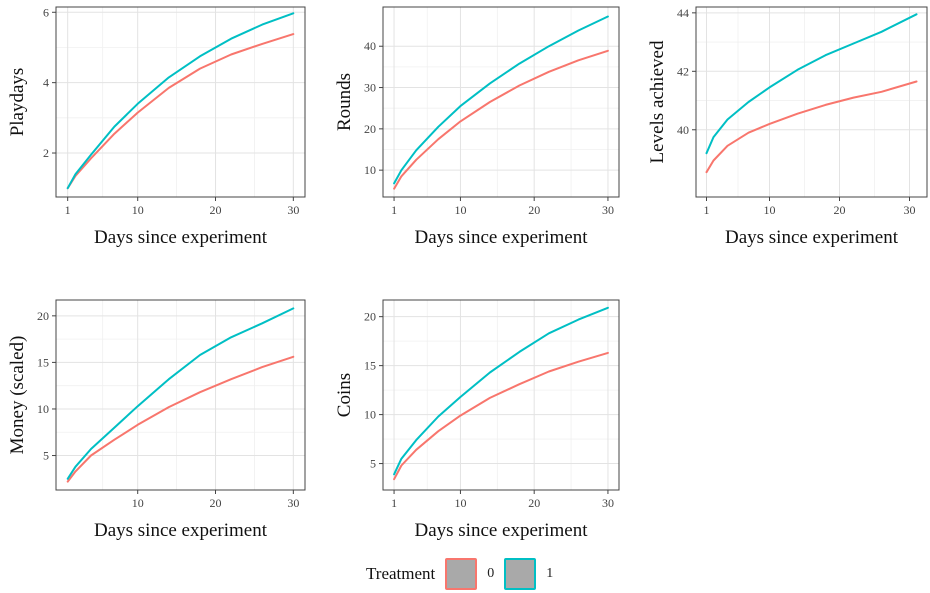  Describe the element at coordinates (657, 101) in the screenshot. I see `y-axis-title: Levels achieved` at that location.